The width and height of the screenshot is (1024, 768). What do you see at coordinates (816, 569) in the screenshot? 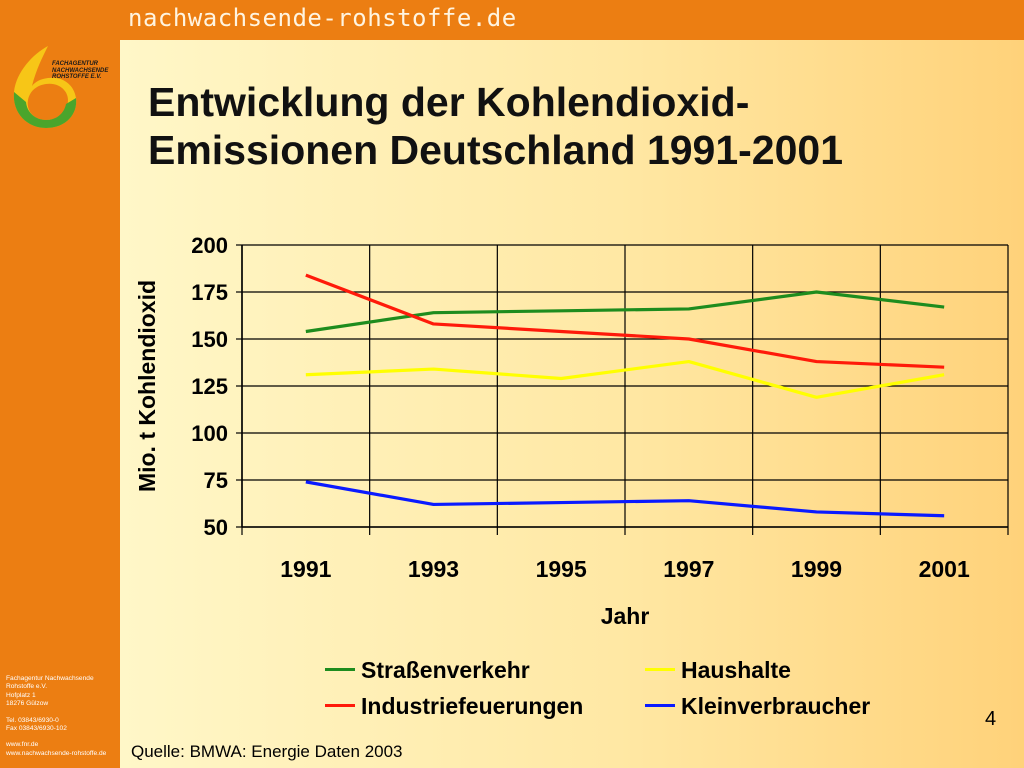
I see `x-tick-label: 1999` at bounding box center [816, 569].